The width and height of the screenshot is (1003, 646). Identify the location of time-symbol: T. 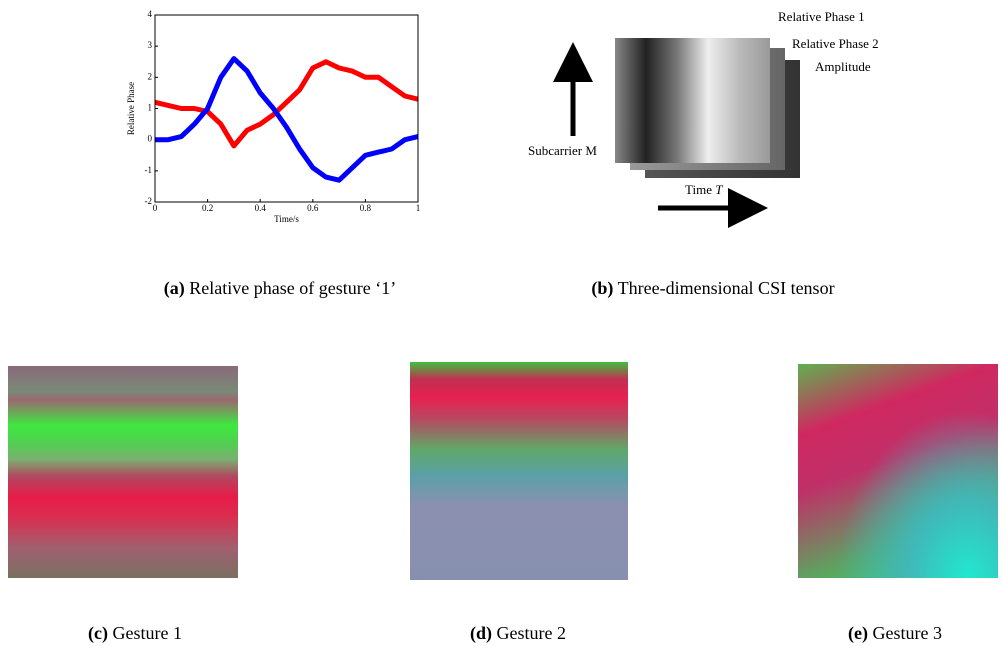
(719, 189).